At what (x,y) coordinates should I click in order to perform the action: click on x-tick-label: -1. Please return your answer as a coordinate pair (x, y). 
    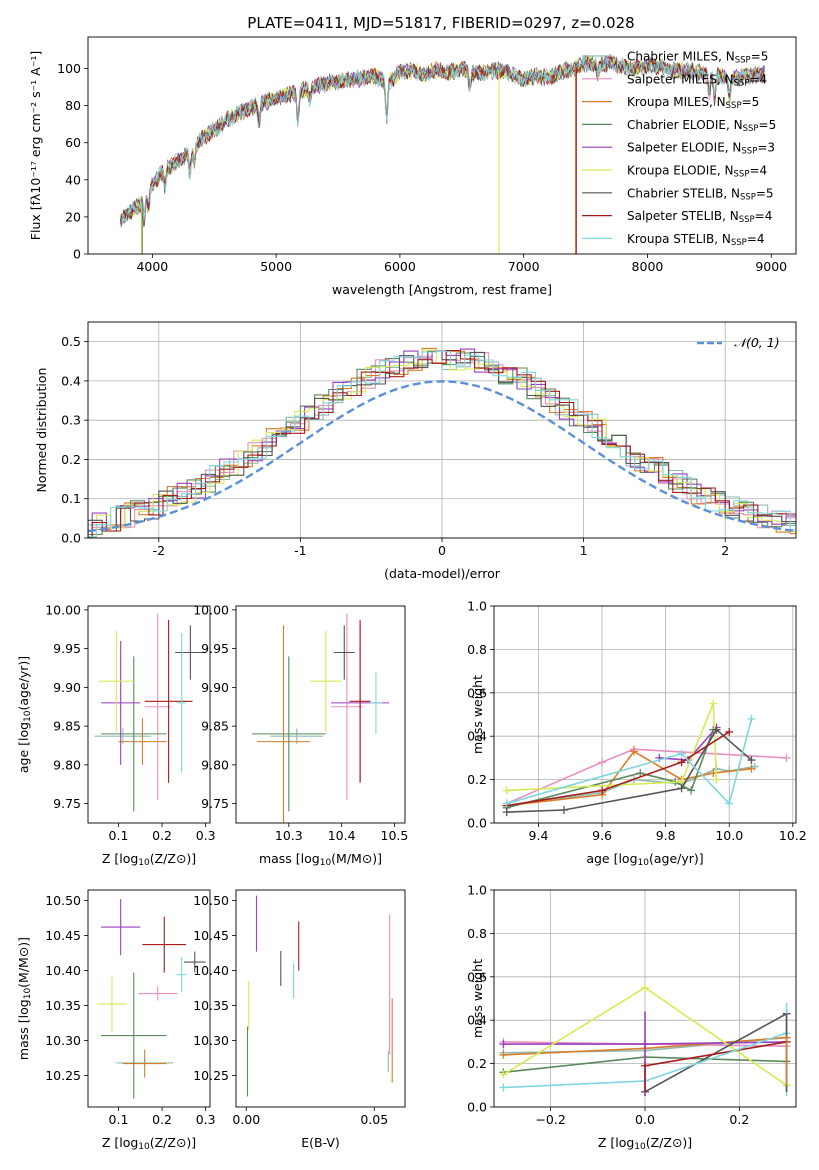
    Looking at the image, I should click on (300, 550).